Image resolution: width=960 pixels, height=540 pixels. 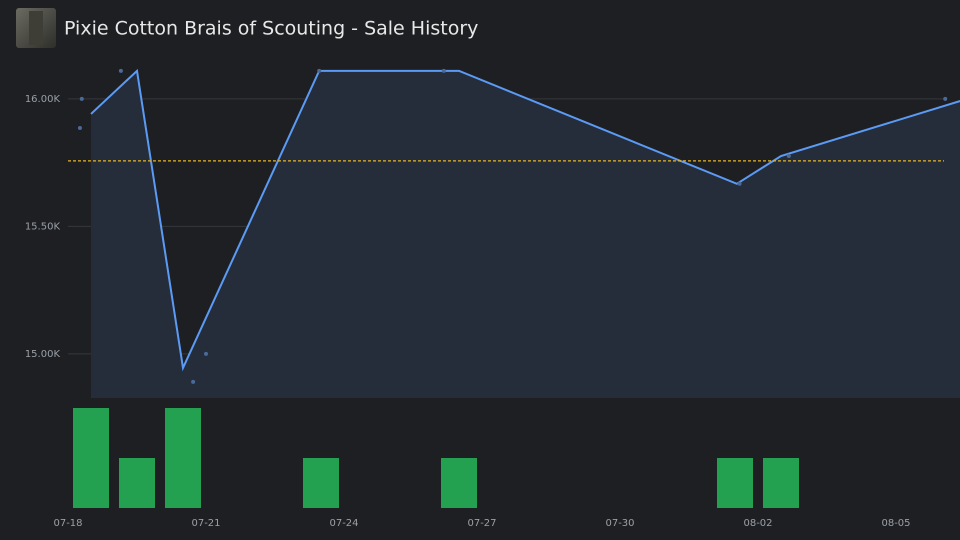 I want to click on x-tick-label: 07-18, so click(x=67, y=523).